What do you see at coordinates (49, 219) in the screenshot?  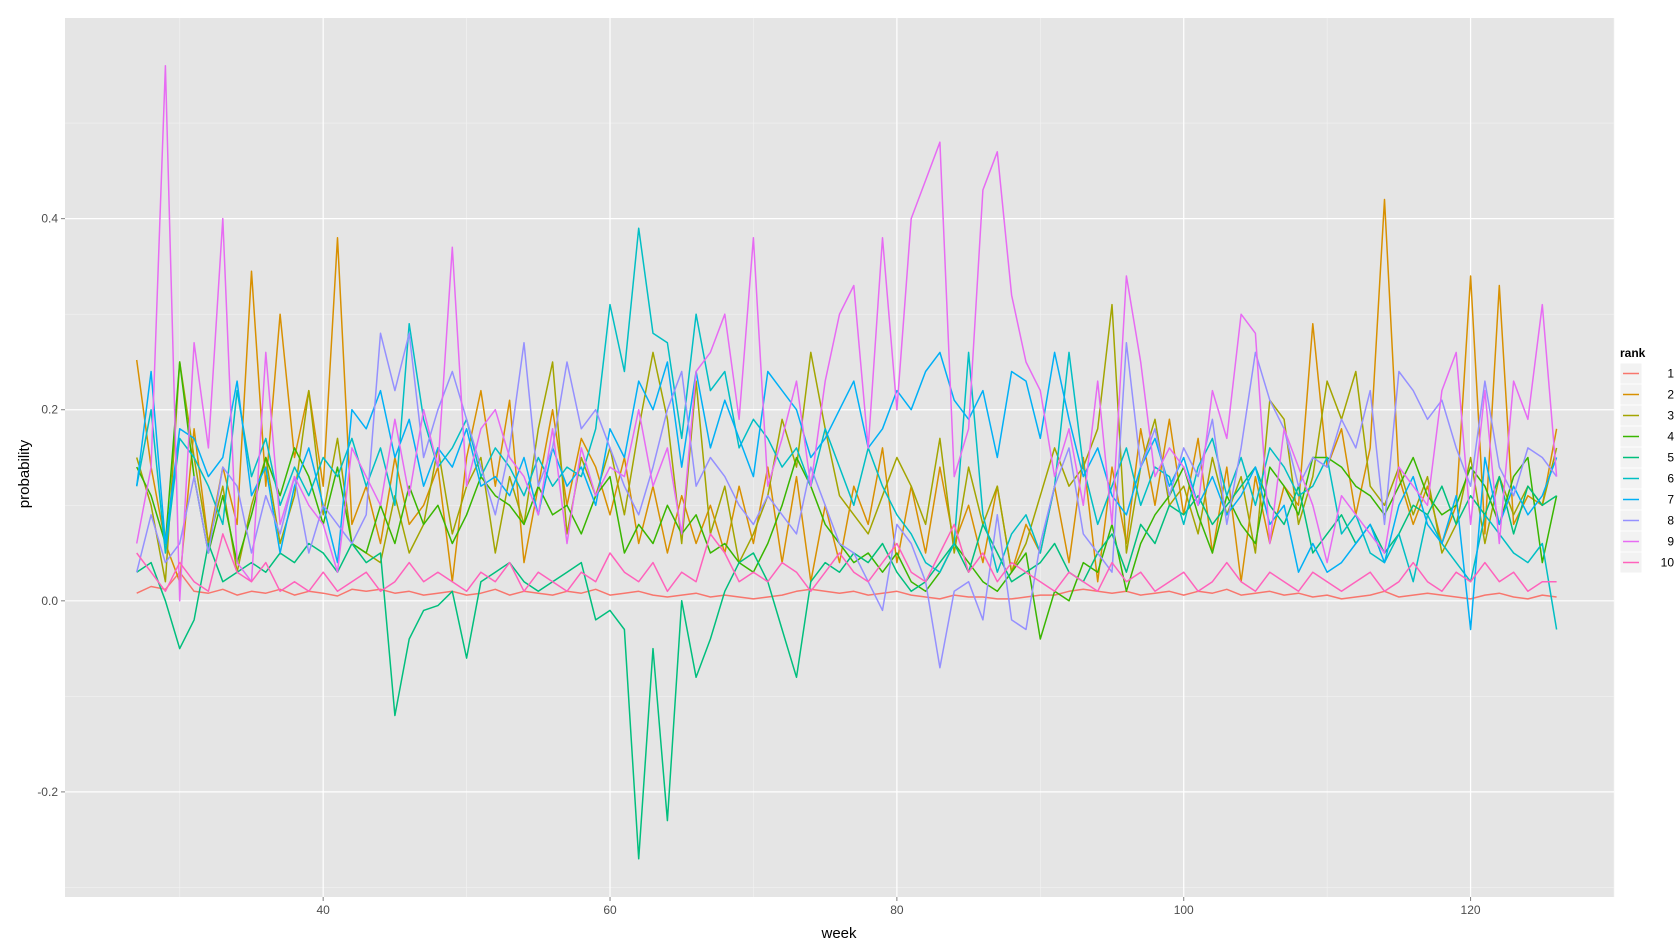 I see `y-tick-label: 0.4` at bounding box center [49, 219].